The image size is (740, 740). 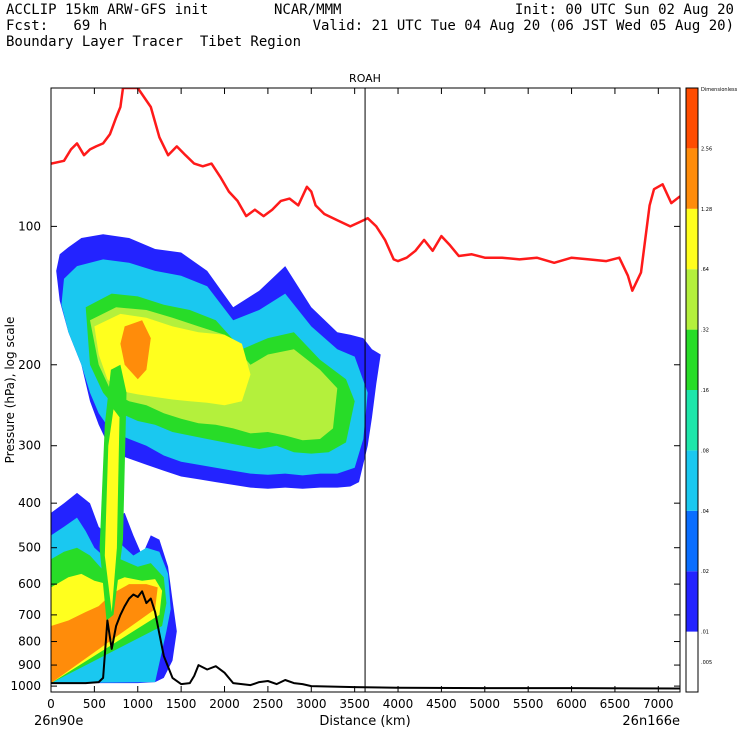 I want to click on x-tick-label: 500, so click(x=94, y=704).